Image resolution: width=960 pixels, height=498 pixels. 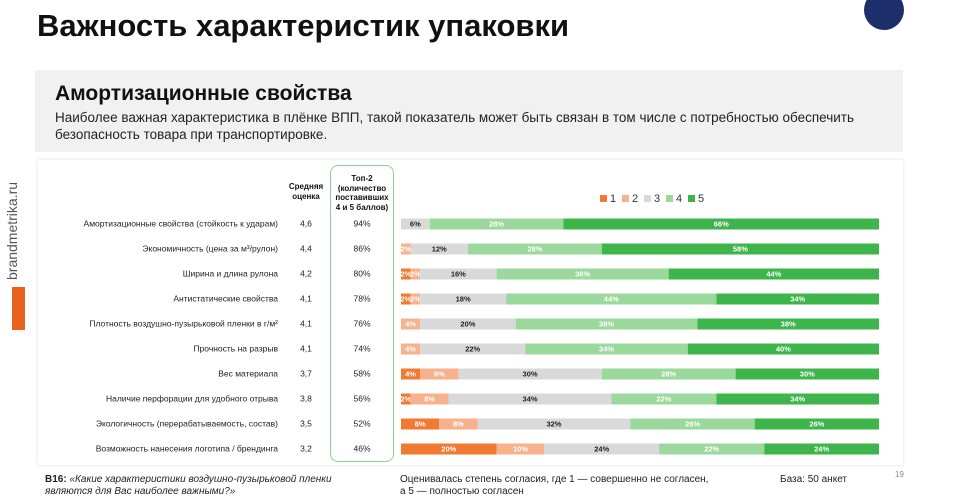 I want to click on column-header: Средняя оценка, so click(x=306, y=191).